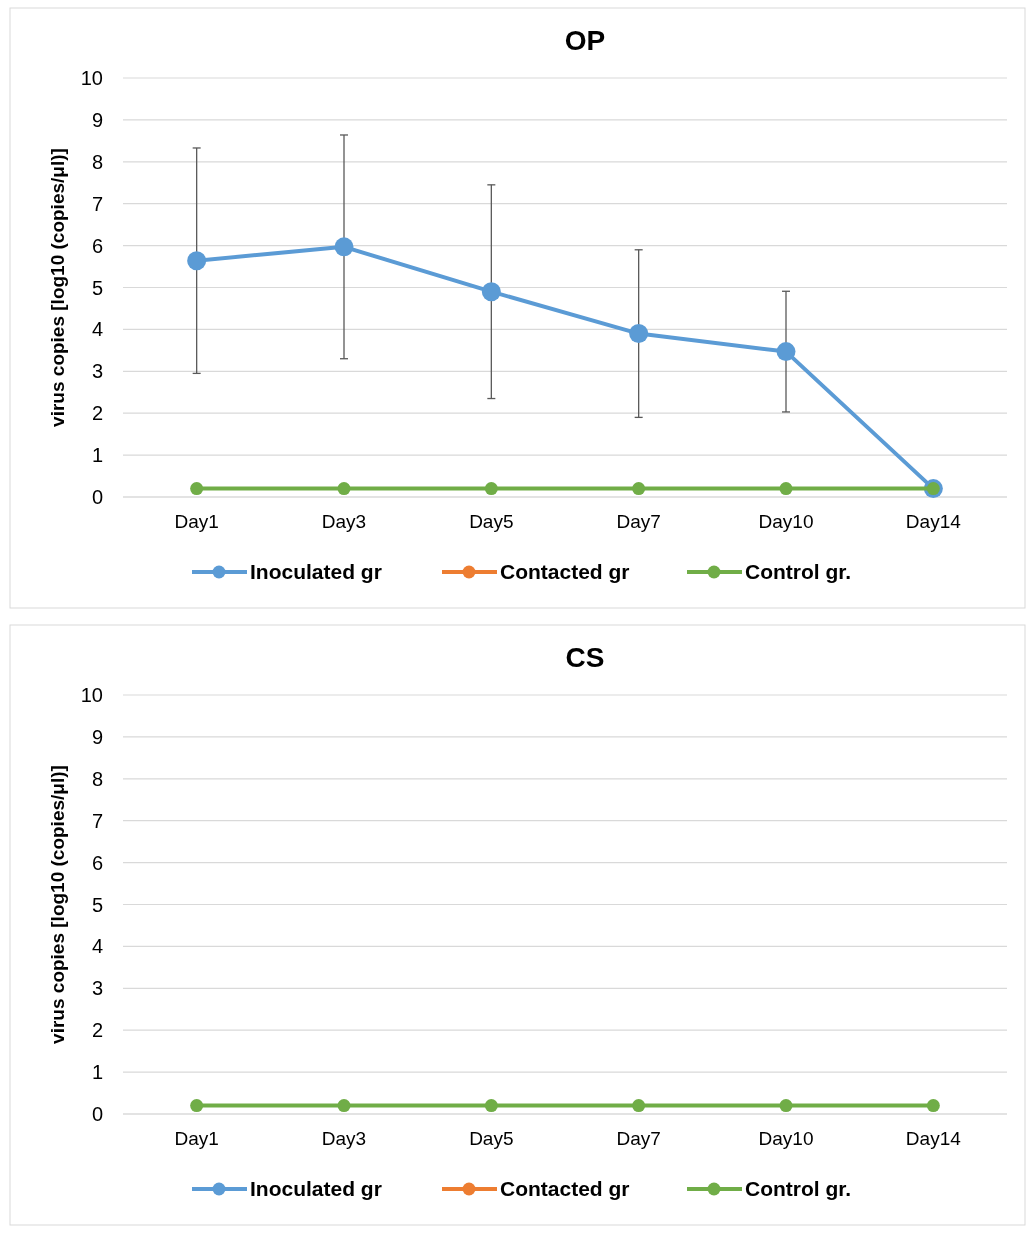  Describe the element at coordinates (585, 657) in the screenshot. I see `chart-title: CS` at that location.